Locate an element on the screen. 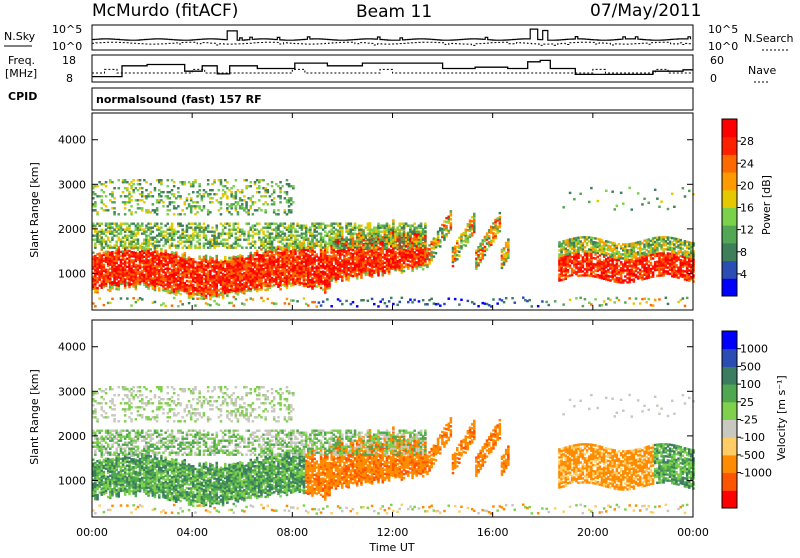  freq-label-line2: [MHz] is located at coordinates (21, 73).